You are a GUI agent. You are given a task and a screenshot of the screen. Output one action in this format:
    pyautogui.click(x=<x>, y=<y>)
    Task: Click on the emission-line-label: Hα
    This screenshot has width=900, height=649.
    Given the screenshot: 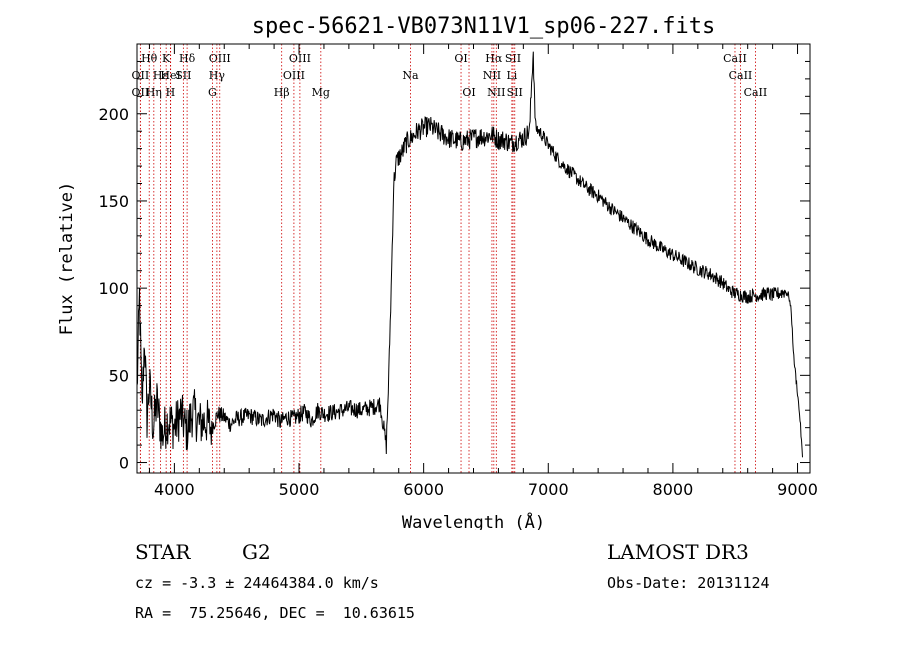 What is the action you would take?
    pyautogui.click(x=494, y=58)
    